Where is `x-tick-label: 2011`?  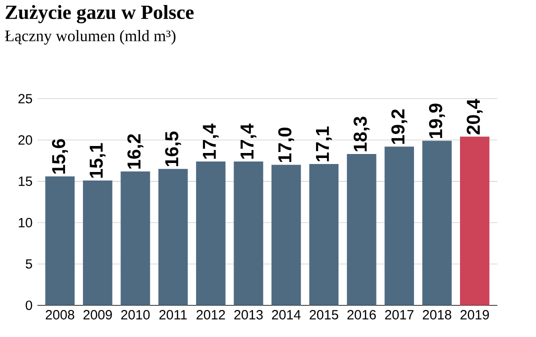 x-tick-label: 2011 is located at coordinates (173, 315).